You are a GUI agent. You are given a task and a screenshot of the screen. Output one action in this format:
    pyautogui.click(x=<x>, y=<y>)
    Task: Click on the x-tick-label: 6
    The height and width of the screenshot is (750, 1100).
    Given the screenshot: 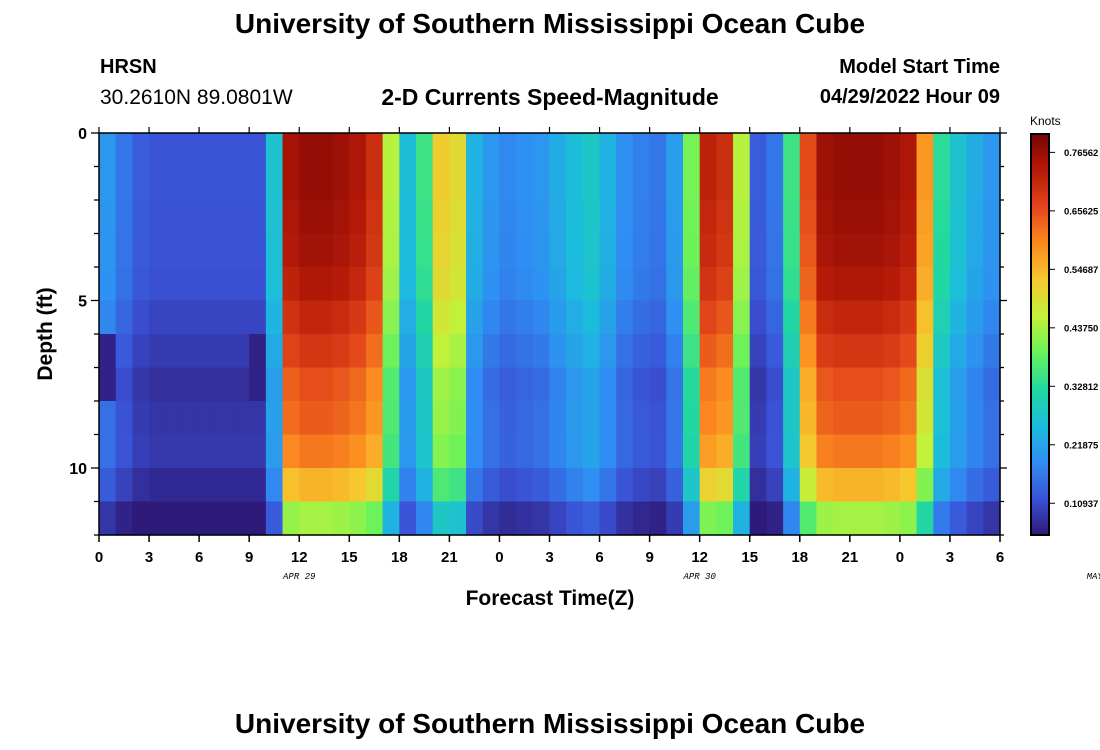 What is the action you would take?
    pyautogui.click(x=1000, y=557)
    